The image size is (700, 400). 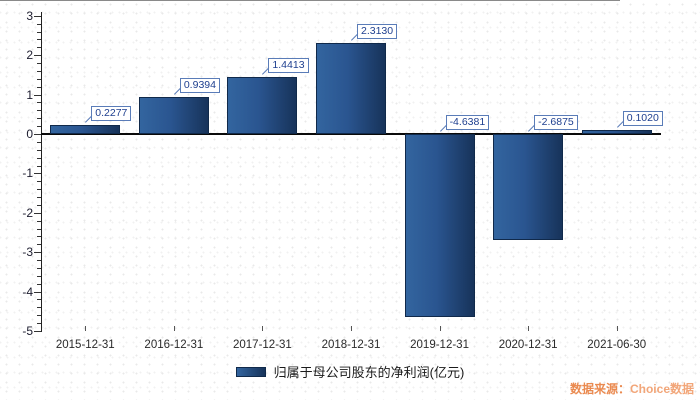 I want to click on y-axis-label: -2, so click(x=27, y=212).